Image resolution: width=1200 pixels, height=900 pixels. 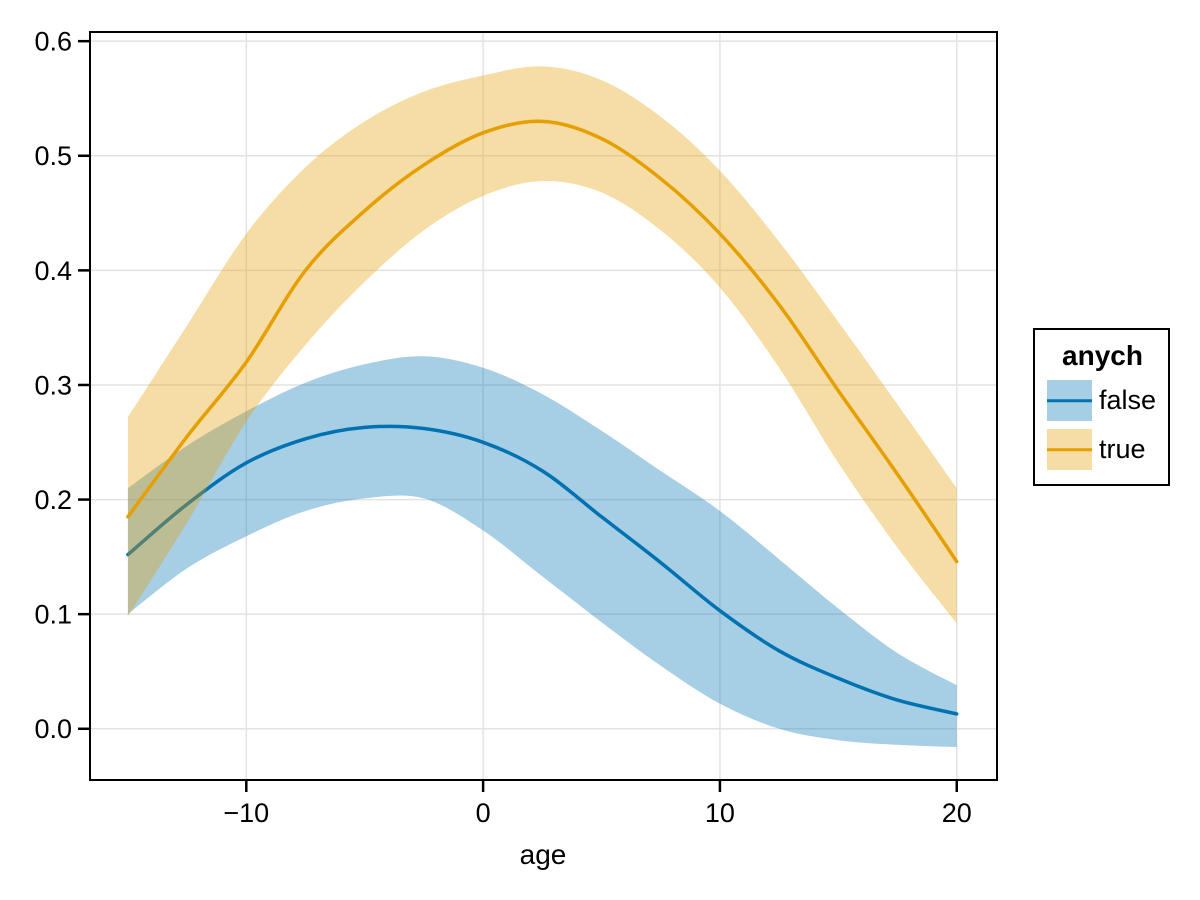 What do you see at coordinates (53, 500) in the screenshot?
I see `y-tick-label: 0.2` at bounding box center [53, 500].